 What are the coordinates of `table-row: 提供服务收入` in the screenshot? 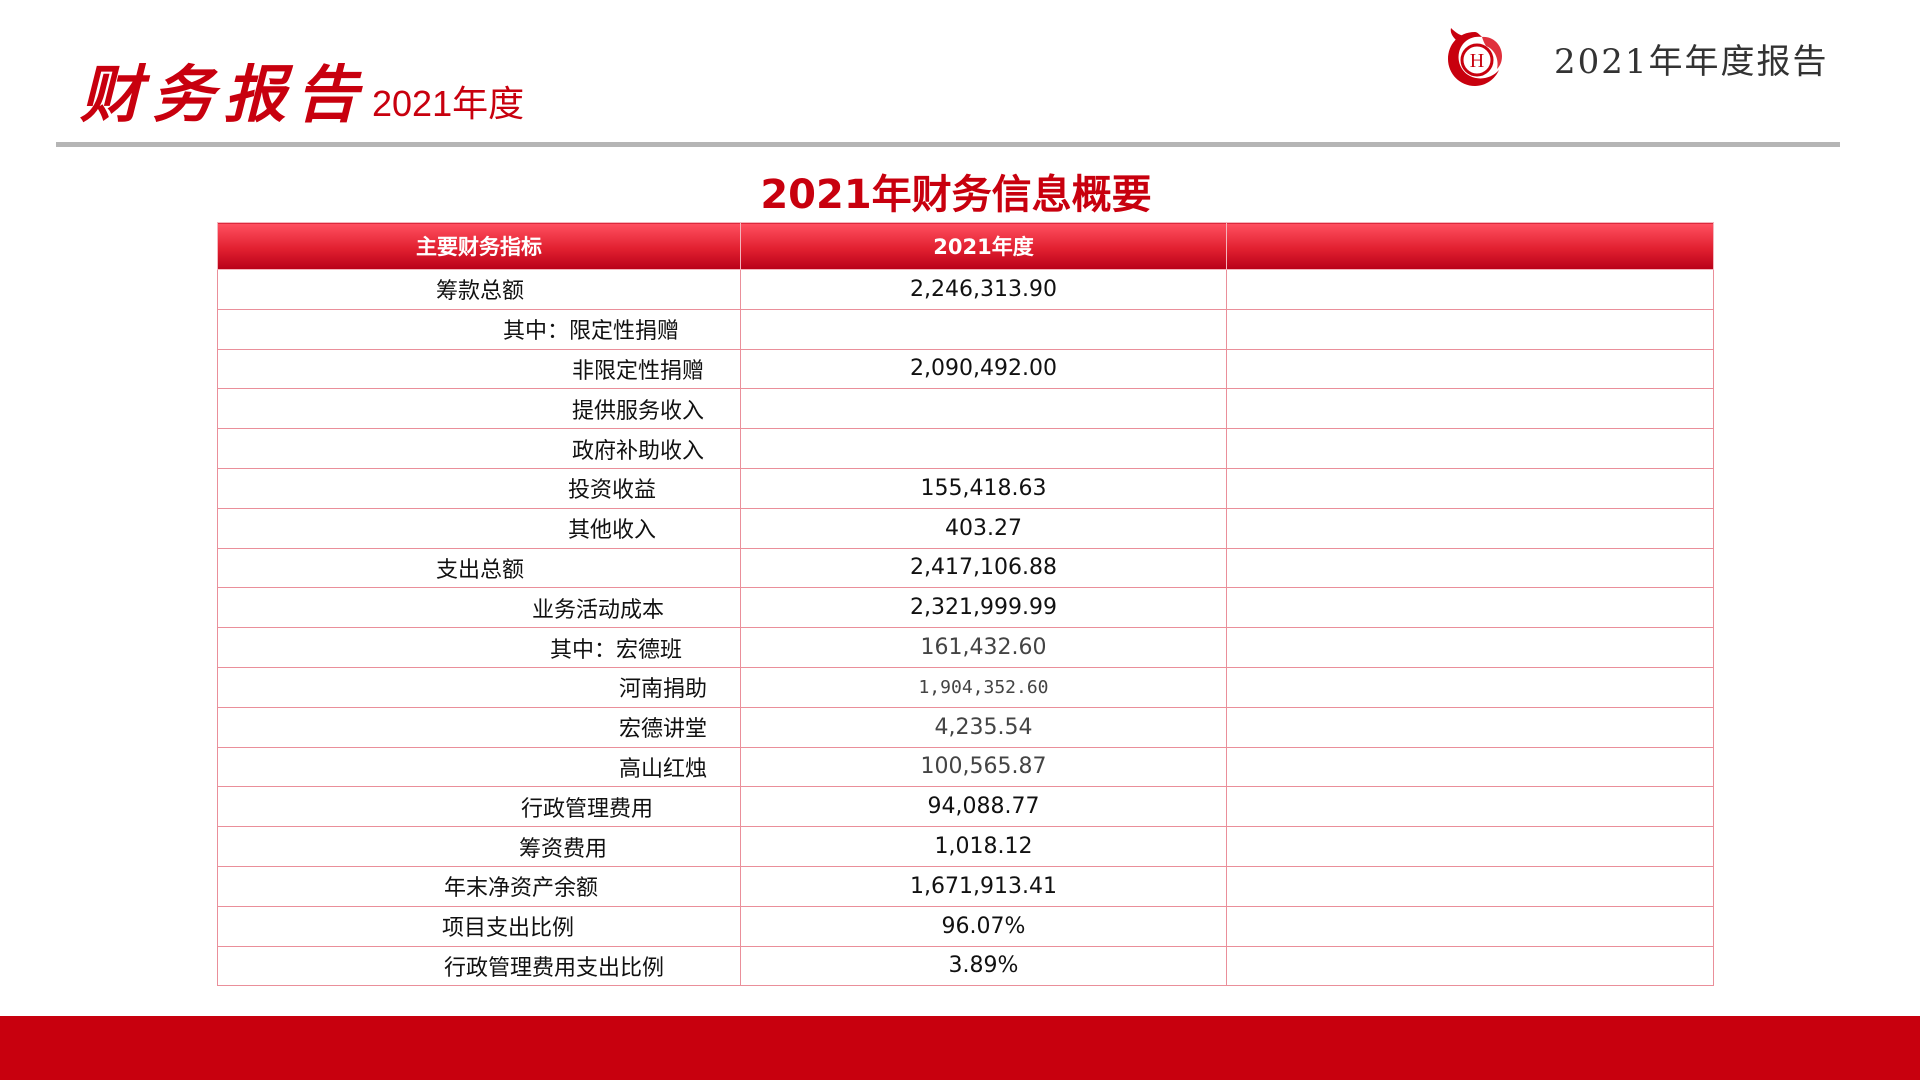 It's located at (965, 409).